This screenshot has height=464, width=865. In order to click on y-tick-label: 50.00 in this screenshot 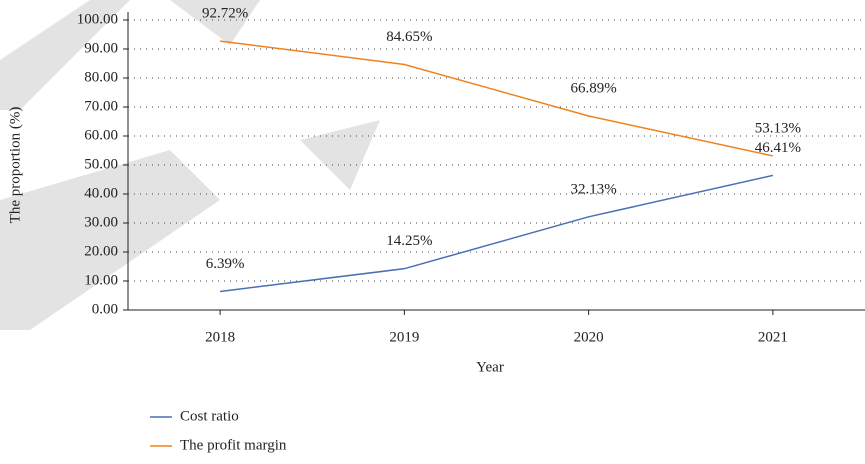, I will do `click(101, 164)`.